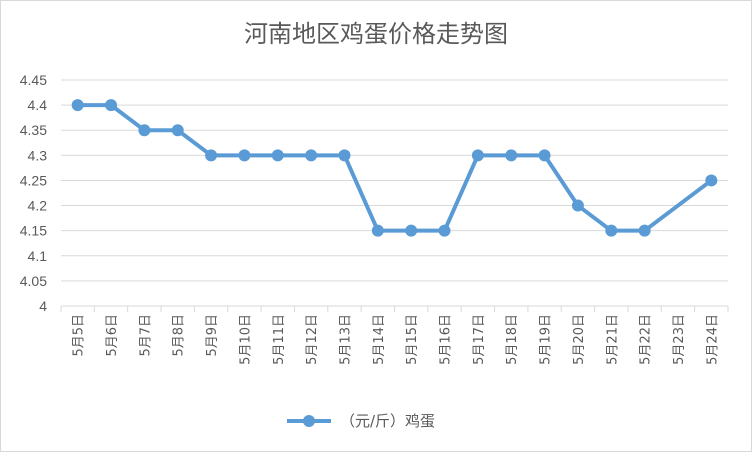 The height and width of the screenshot is (452, 752). I want to click on y-tick-label: 4.15, so click(33, 231).